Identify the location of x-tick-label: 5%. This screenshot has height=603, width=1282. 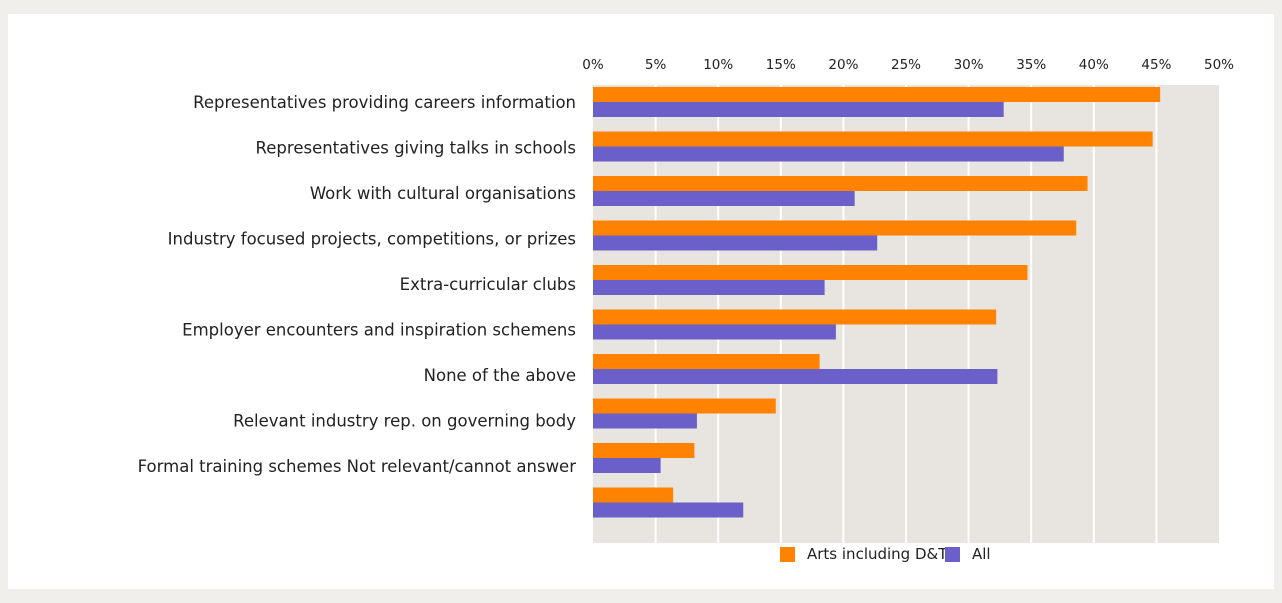
(656, 65).